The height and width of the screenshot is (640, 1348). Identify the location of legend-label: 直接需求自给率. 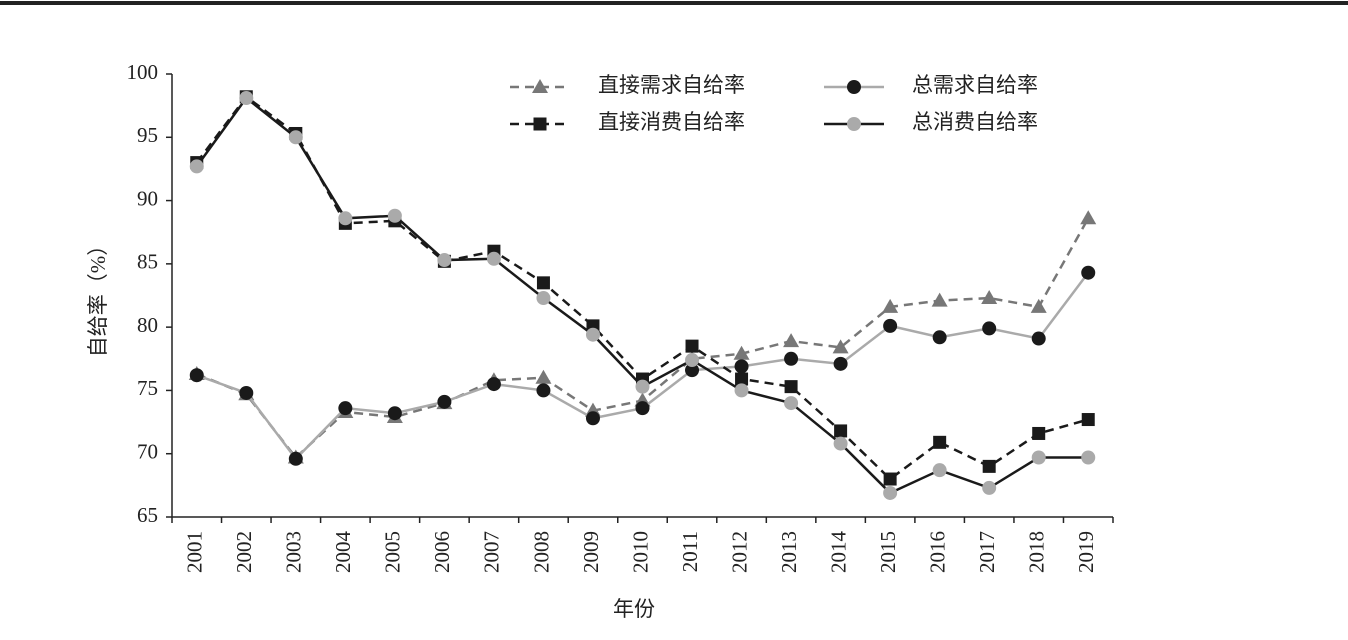
(671, 85).